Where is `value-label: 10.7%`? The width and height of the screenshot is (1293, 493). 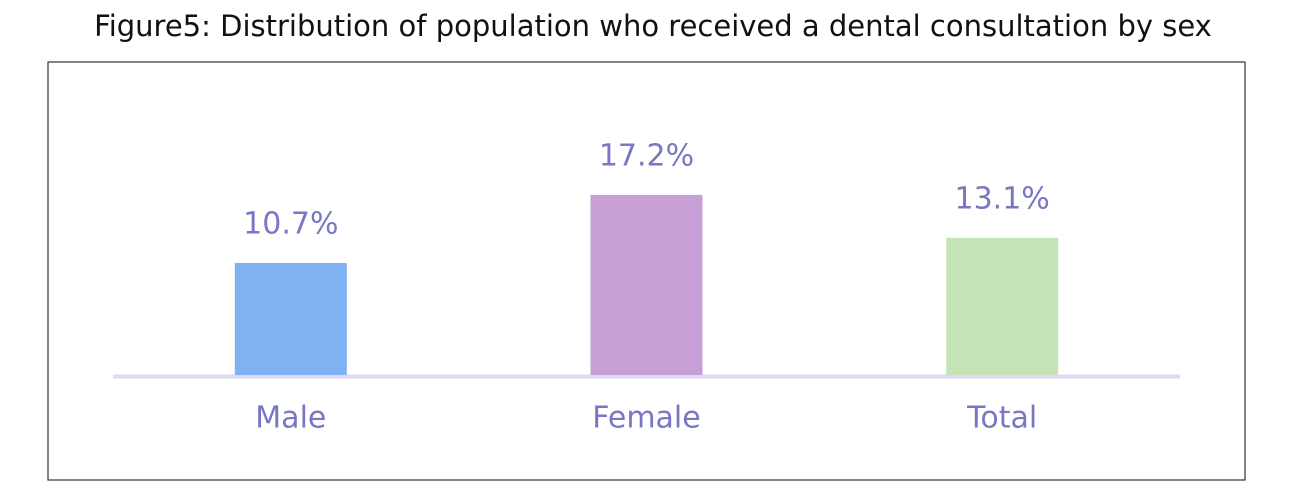
value-label: 10.7% is located at coordinates (290, 223).